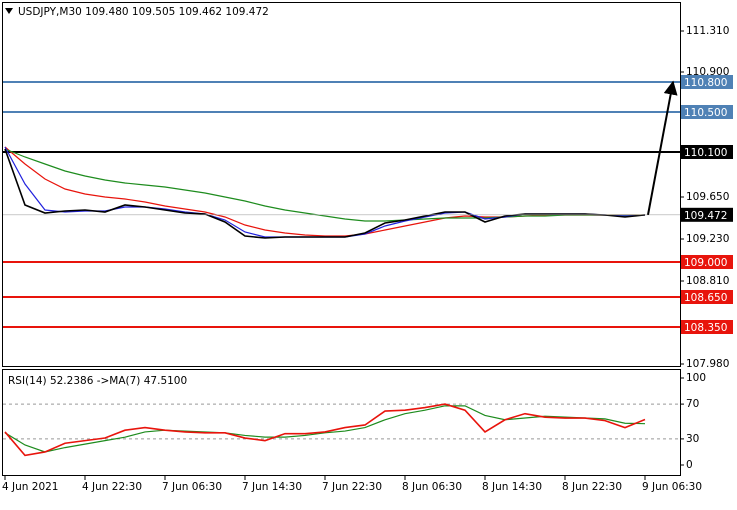  I want to click on level-label: 110.500, so click(705, 113).